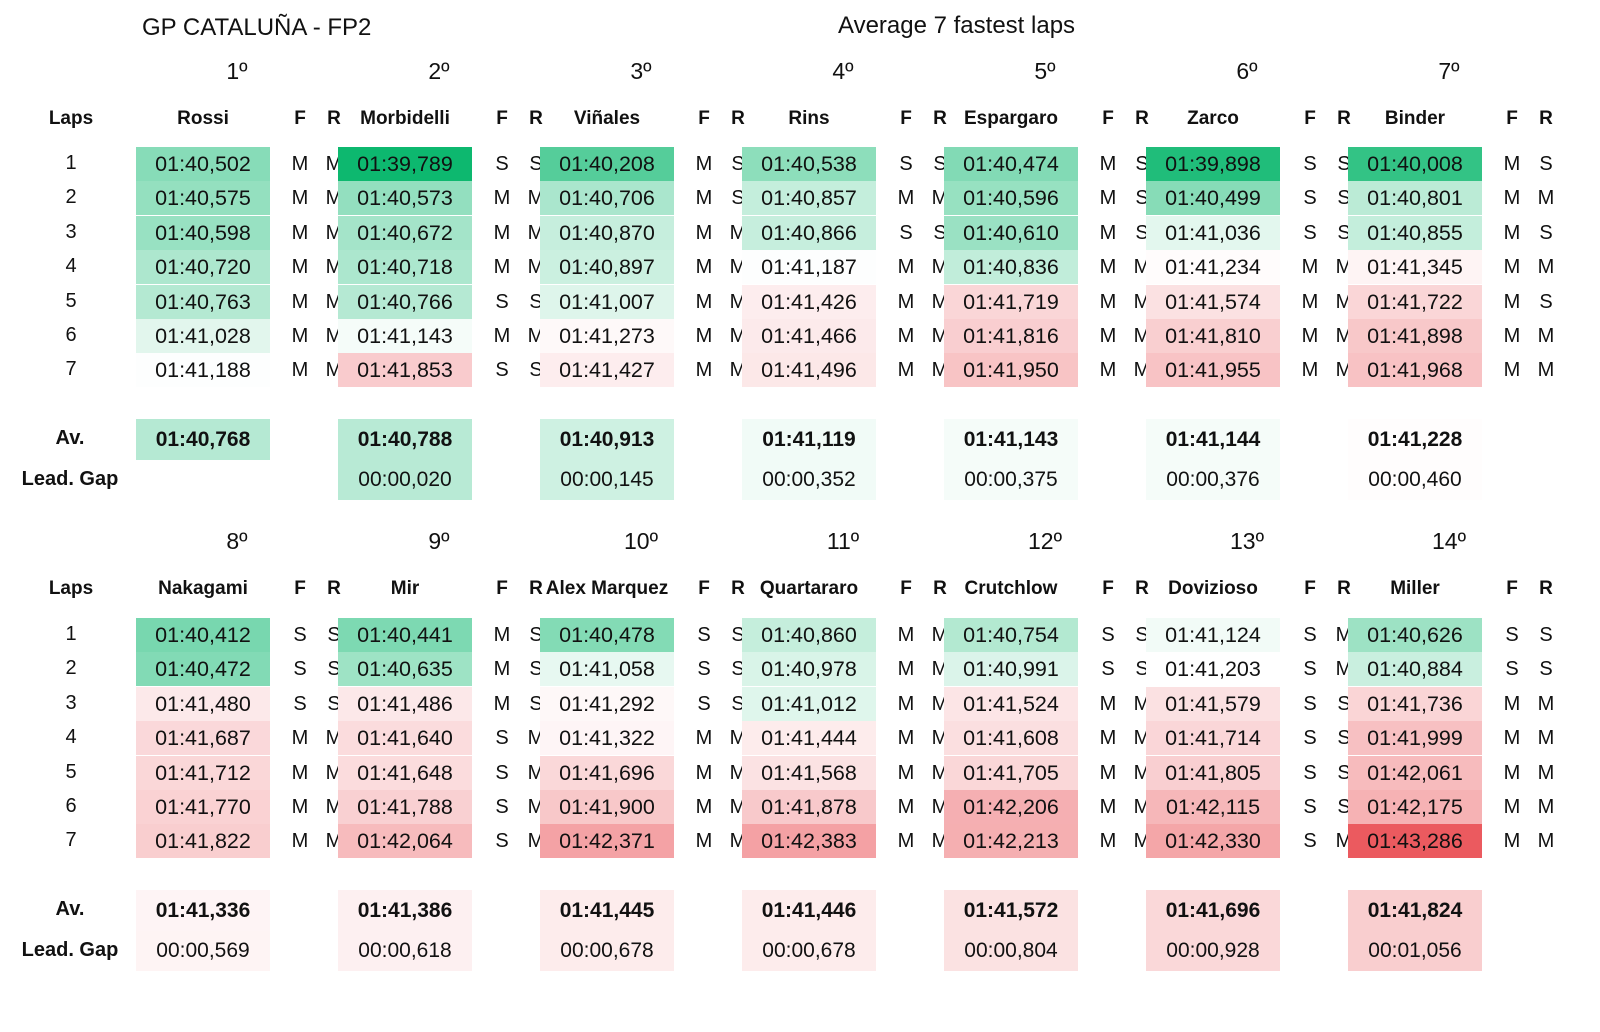  I want to click on lap-time-cell: 01:41,736, so click(1415, 704).